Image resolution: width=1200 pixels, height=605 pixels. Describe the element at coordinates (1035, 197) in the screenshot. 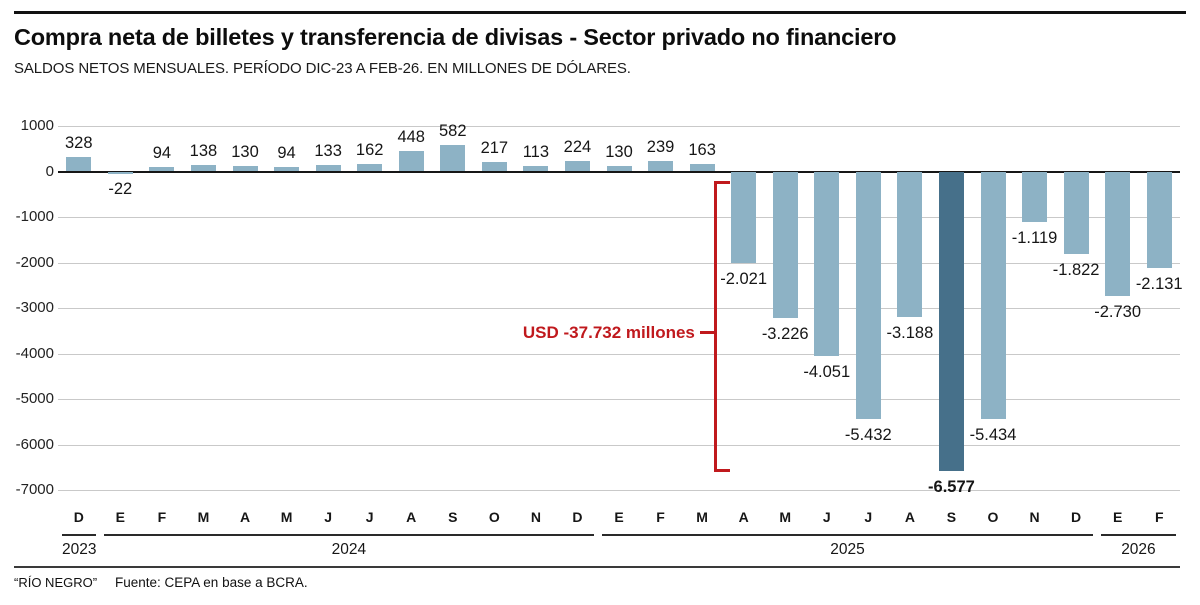

I see `bar-N-2025` at that location.